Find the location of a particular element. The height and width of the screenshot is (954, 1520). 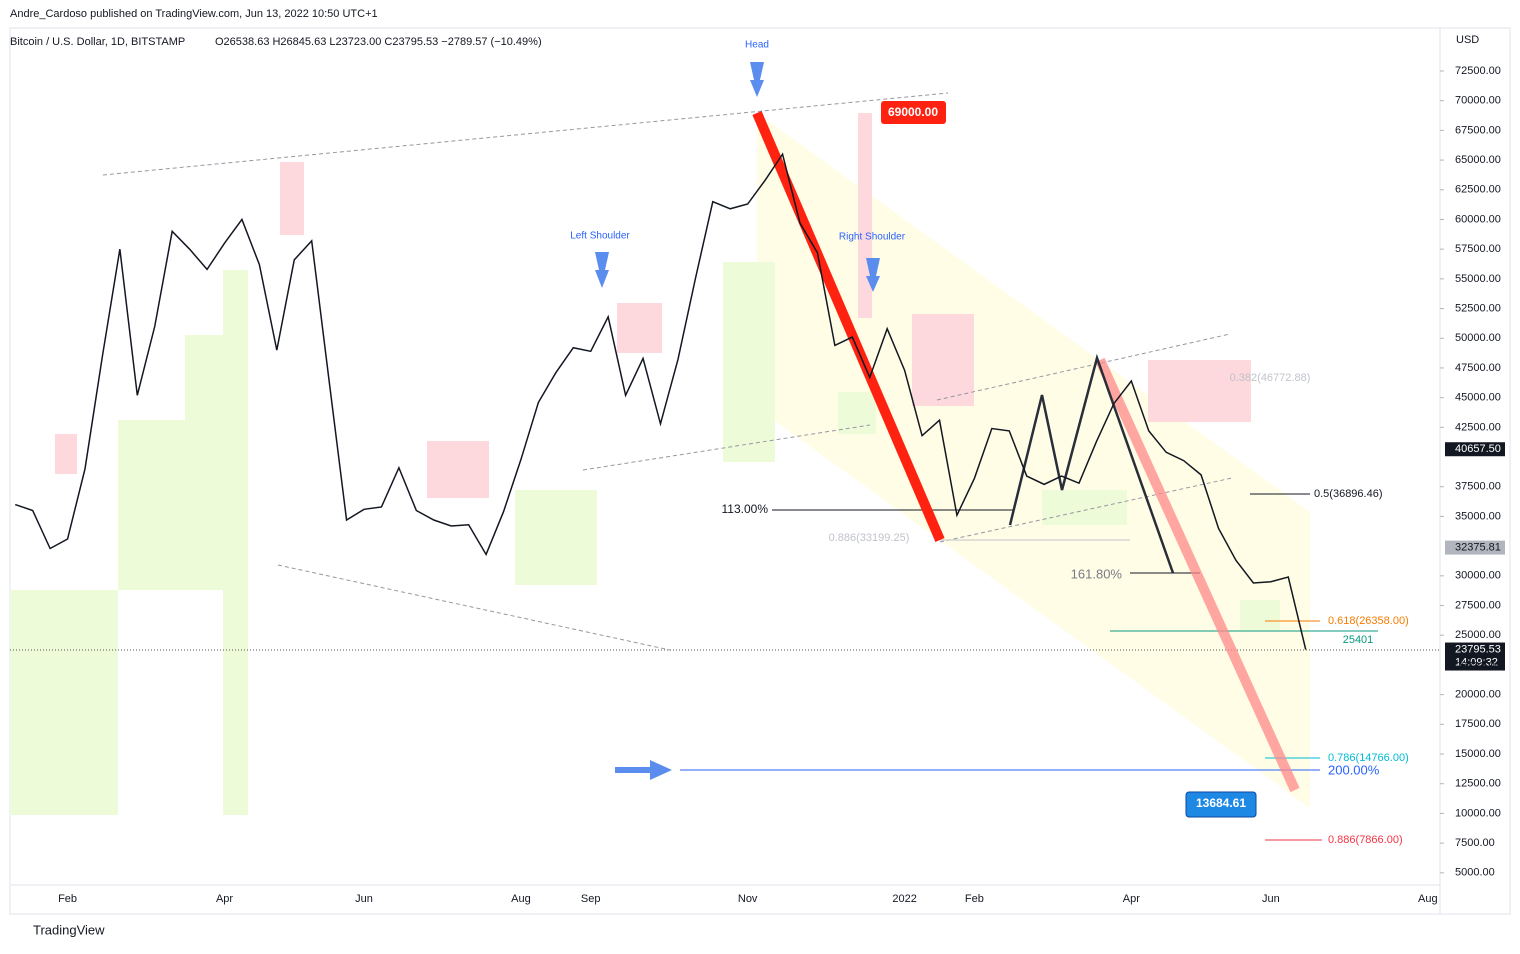

annotation: 13684.61 is located at coordinates (1221, 803).